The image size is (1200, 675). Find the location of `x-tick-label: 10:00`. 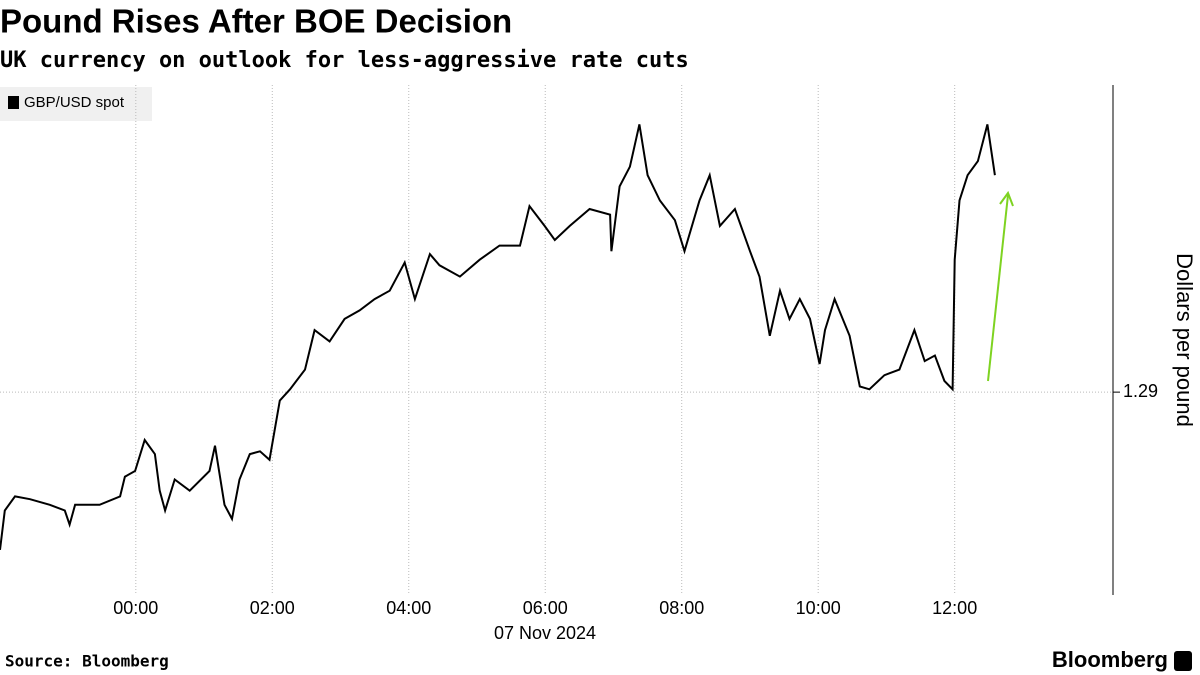

x-tick-label: 10:00 is located at coordinates (818, 608).